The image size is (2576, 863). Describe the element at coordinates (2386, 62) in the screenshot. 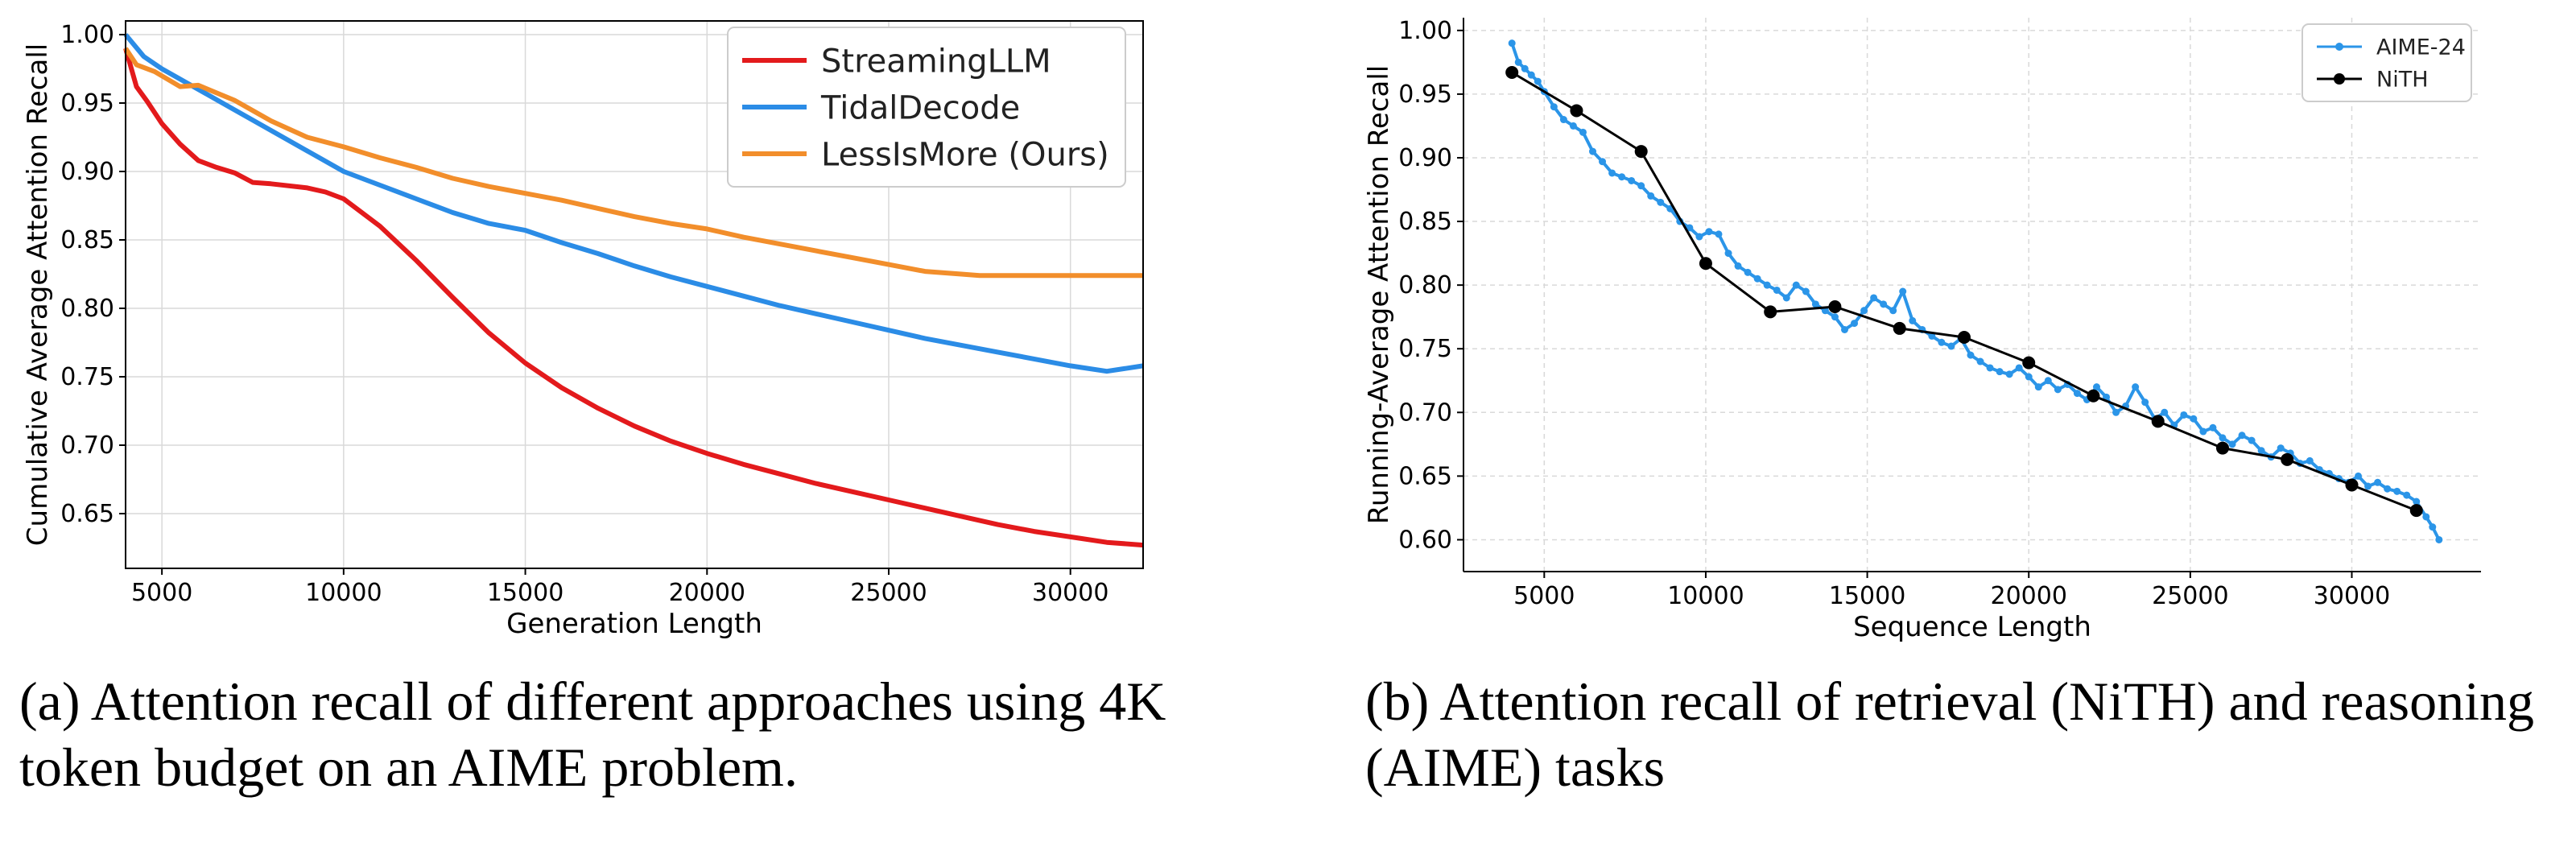

I see `legend: AIME-24 NiTH` at that location.